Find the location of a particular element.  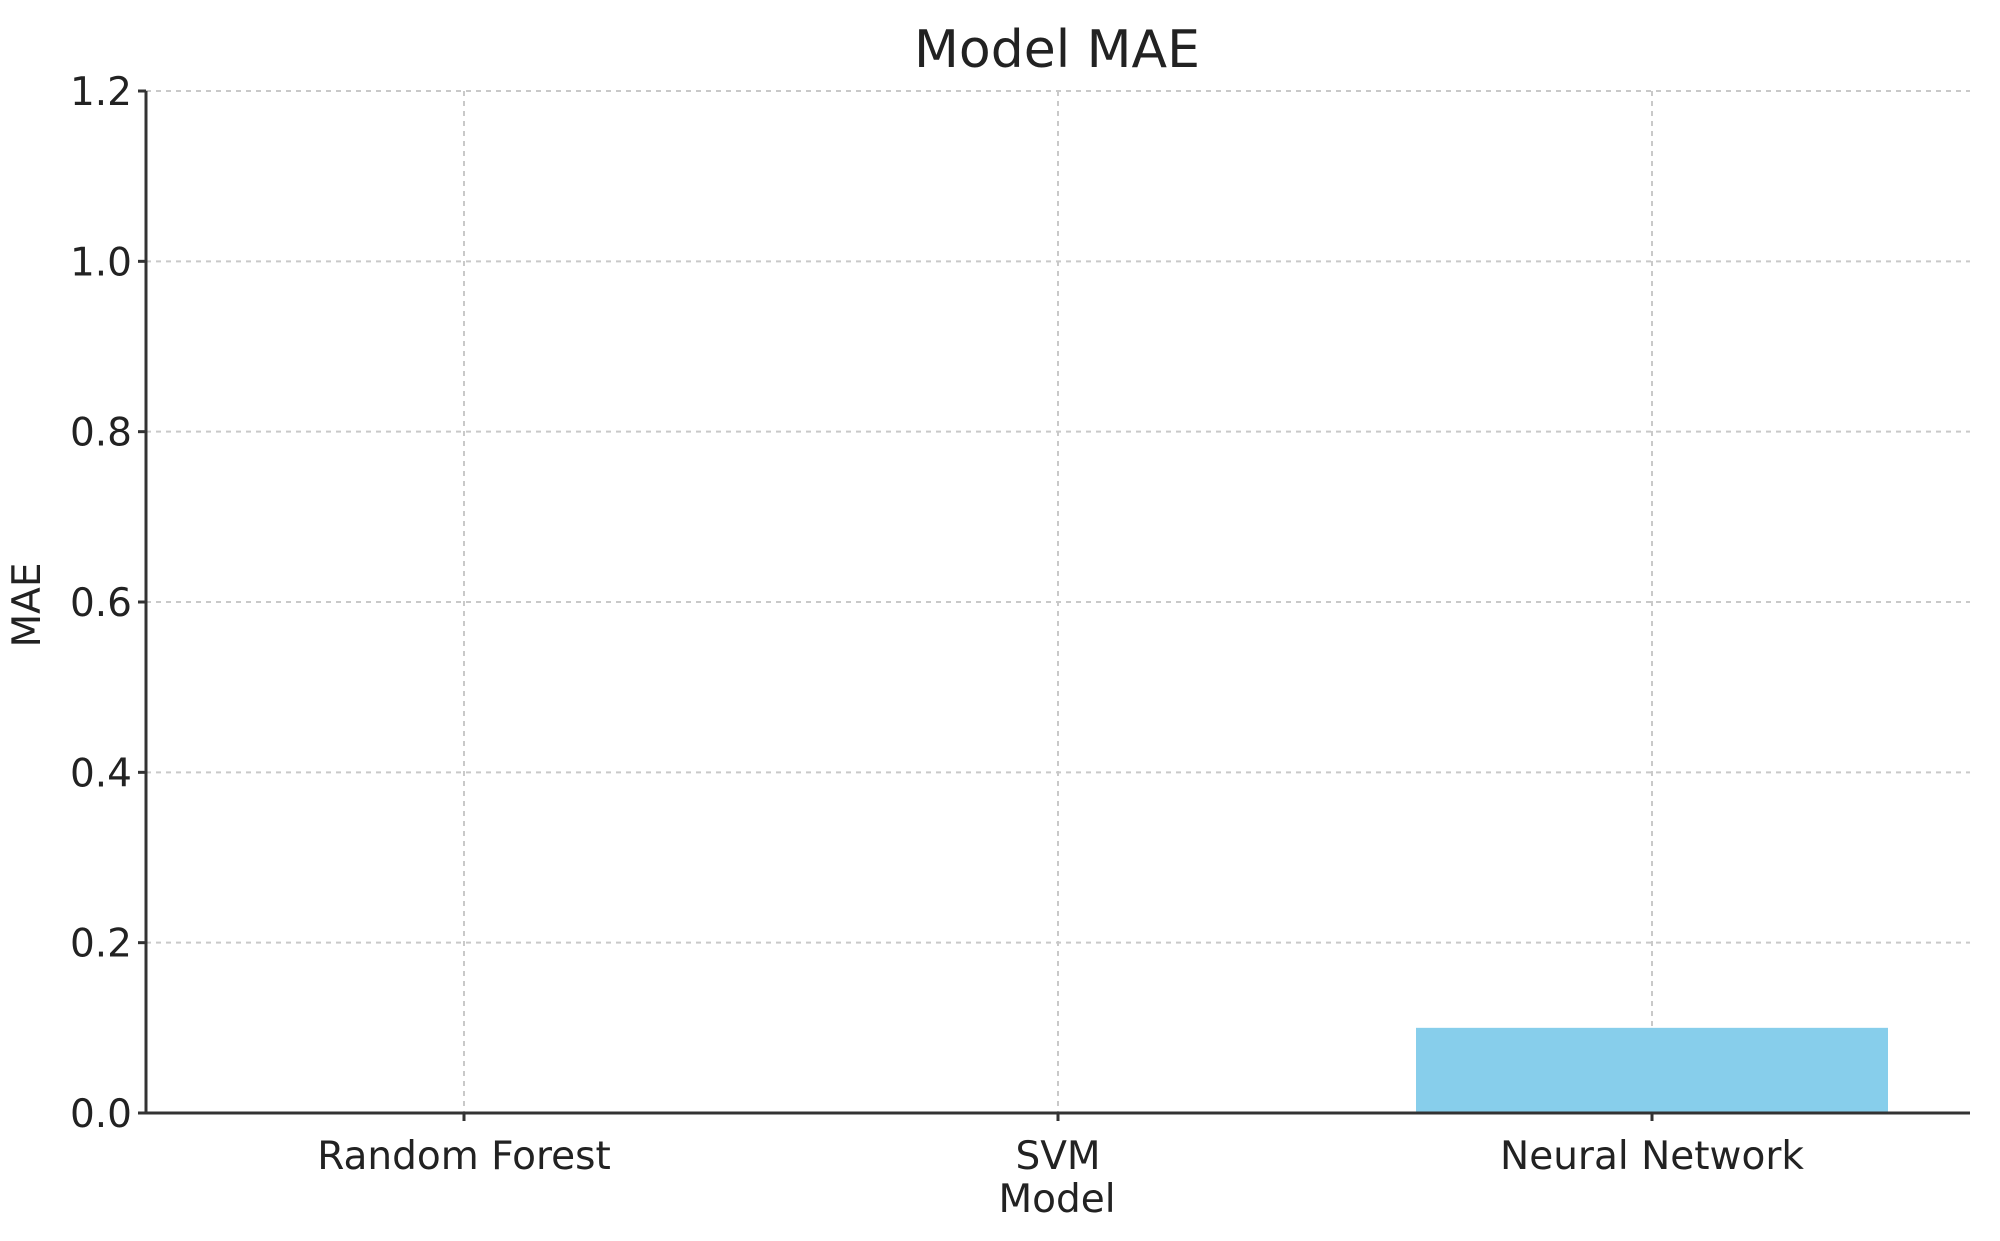

bar is located at coordinates (1652, 1070).